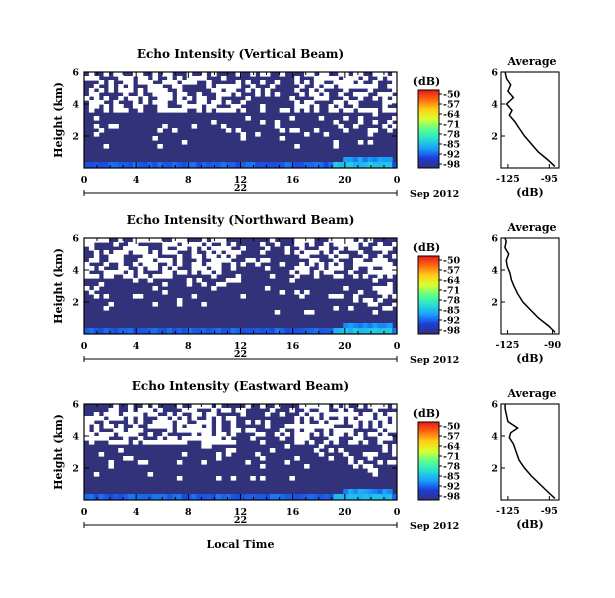  I want to click on month-label: Sep 2012, so click(434, 526).